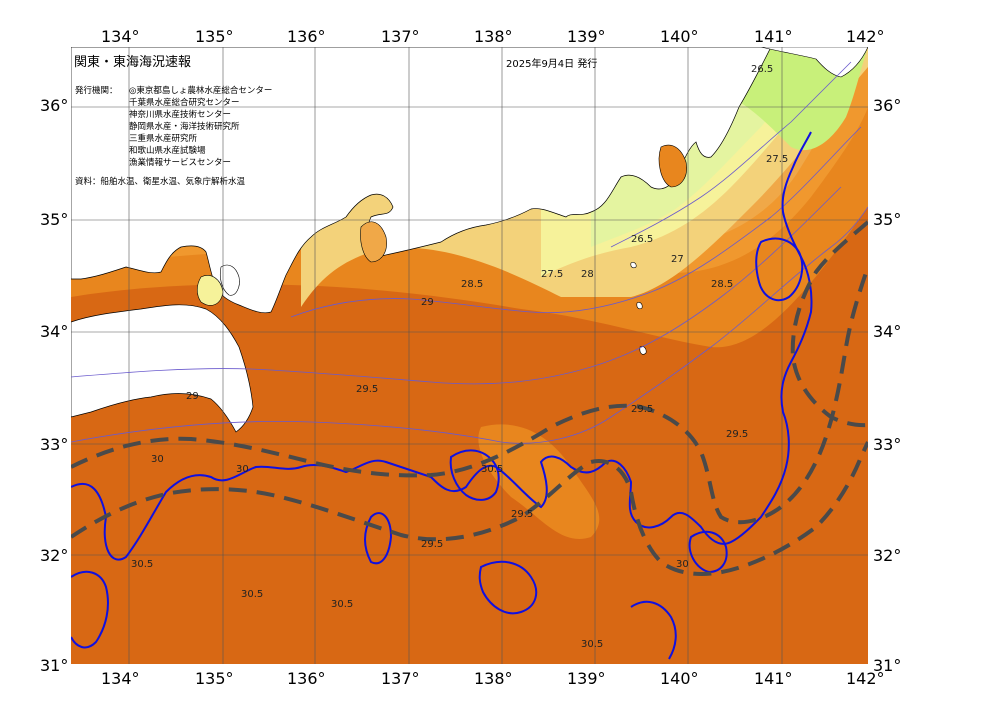 The image size is (1003, 709). Describe the element at coordinates (120, 678) in the screenshot. I see `lon-label-bottom: 134°` at that location.